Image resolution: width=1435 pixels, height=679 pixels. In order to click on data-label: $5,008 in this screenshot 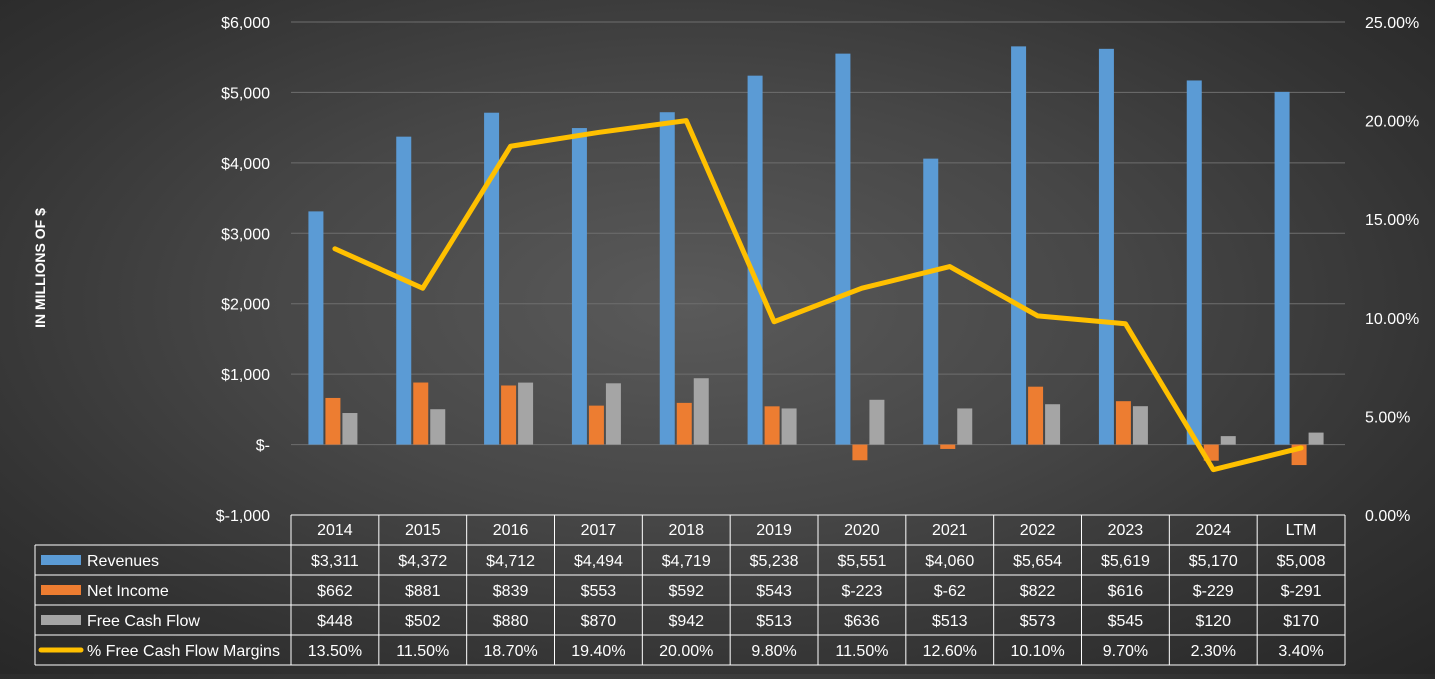, I will do `click(1301, 561)`.